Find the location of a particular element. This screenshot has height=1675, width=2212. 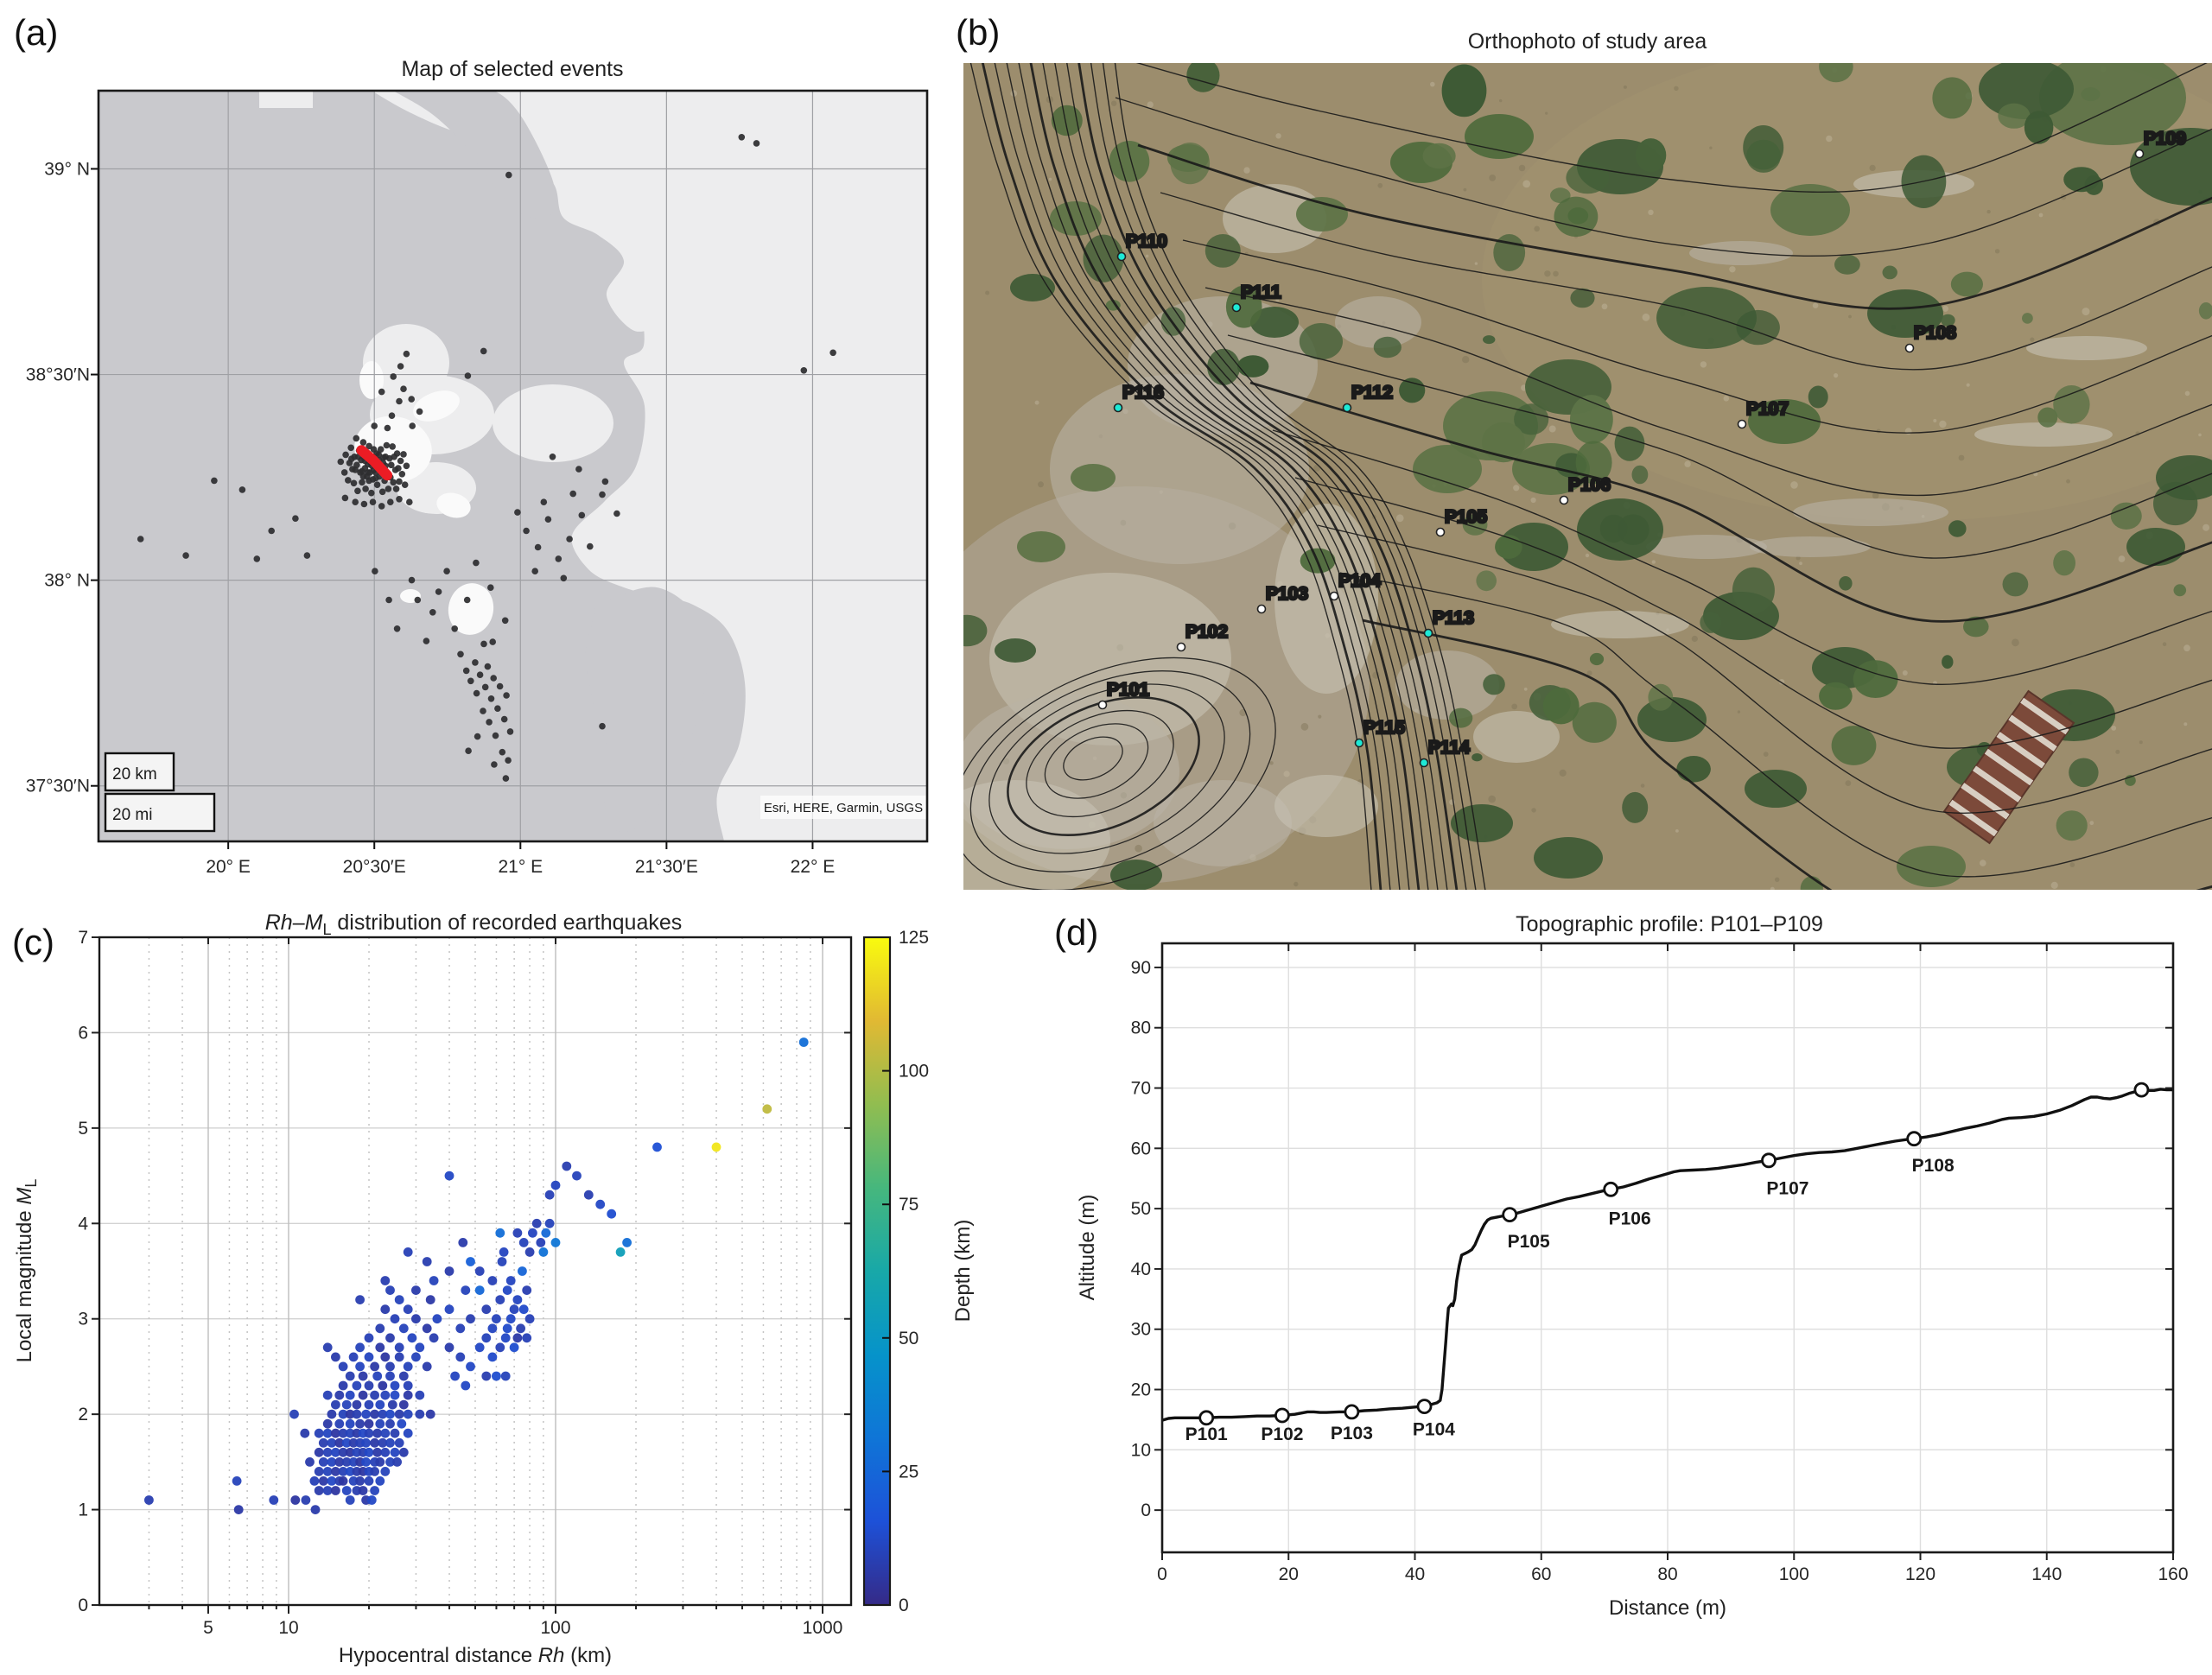

c-x-tick: 5 is located at coordinates (208, 1628).